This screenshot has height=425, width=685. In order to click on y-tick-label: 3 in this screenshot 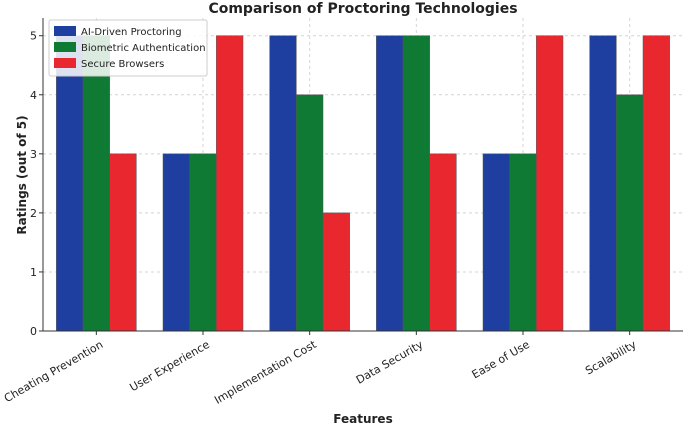, I will do `click(33, 154)`.